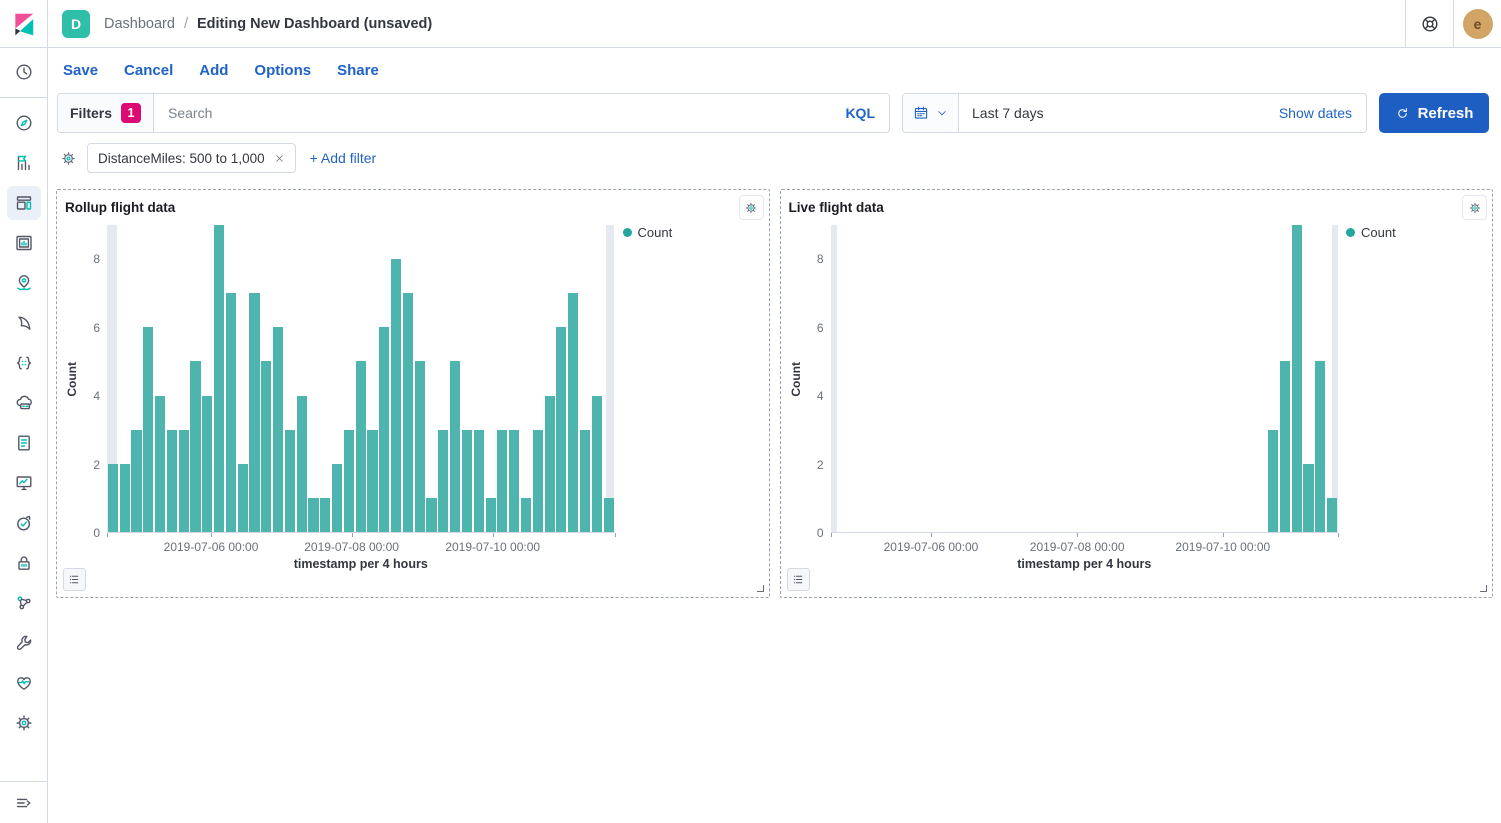 The height and width of the screenshot is (823, 1501). I want to click on sidebar-item-code, so click(24, 363).